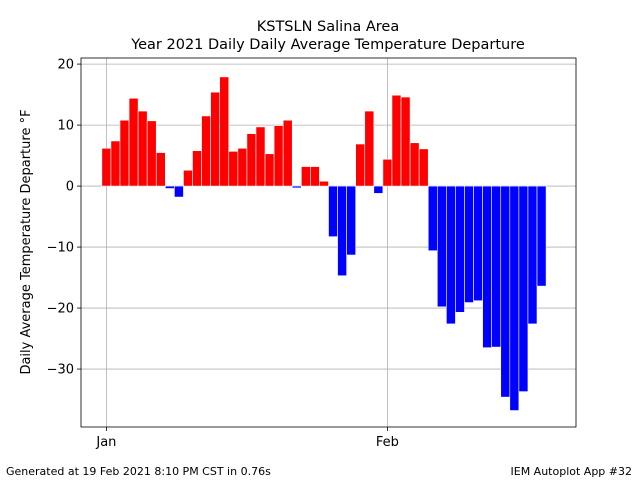 Image resolution: width=640 pixels, height=480 pixels. Describe the element at coordinates (60, 309) in the screenshot. I see `y-tick-label: −20` at that location.